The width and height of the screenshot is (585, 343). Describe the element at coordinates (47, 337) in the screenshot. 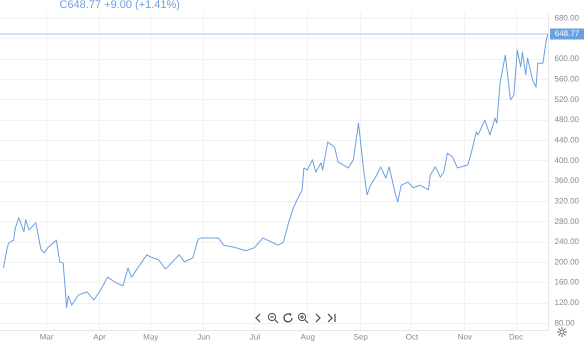

I see `x-tick-label: Mar` at that location.